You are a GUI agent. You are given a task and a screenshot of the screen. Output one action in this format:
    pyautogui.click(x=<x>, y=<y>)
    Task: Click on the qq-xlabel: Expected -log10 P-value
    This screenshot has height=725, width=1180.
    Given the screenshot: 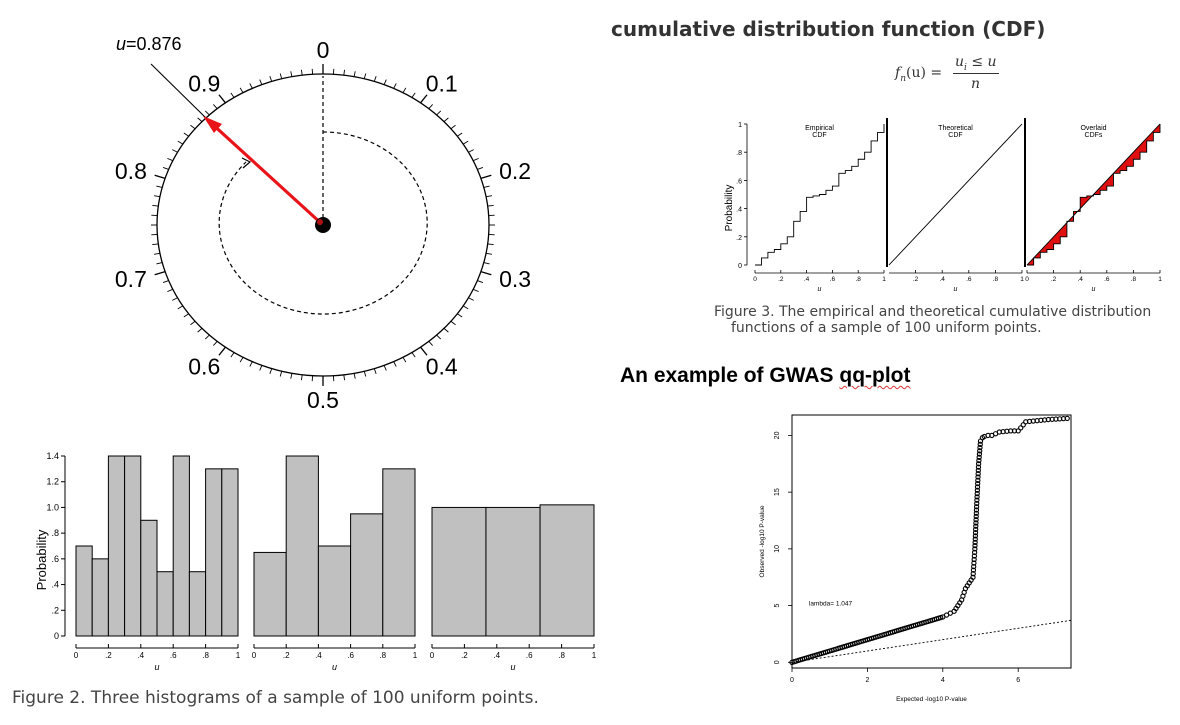 What is the action you would take?
    pyautogui.click(x=931, y=699)
    